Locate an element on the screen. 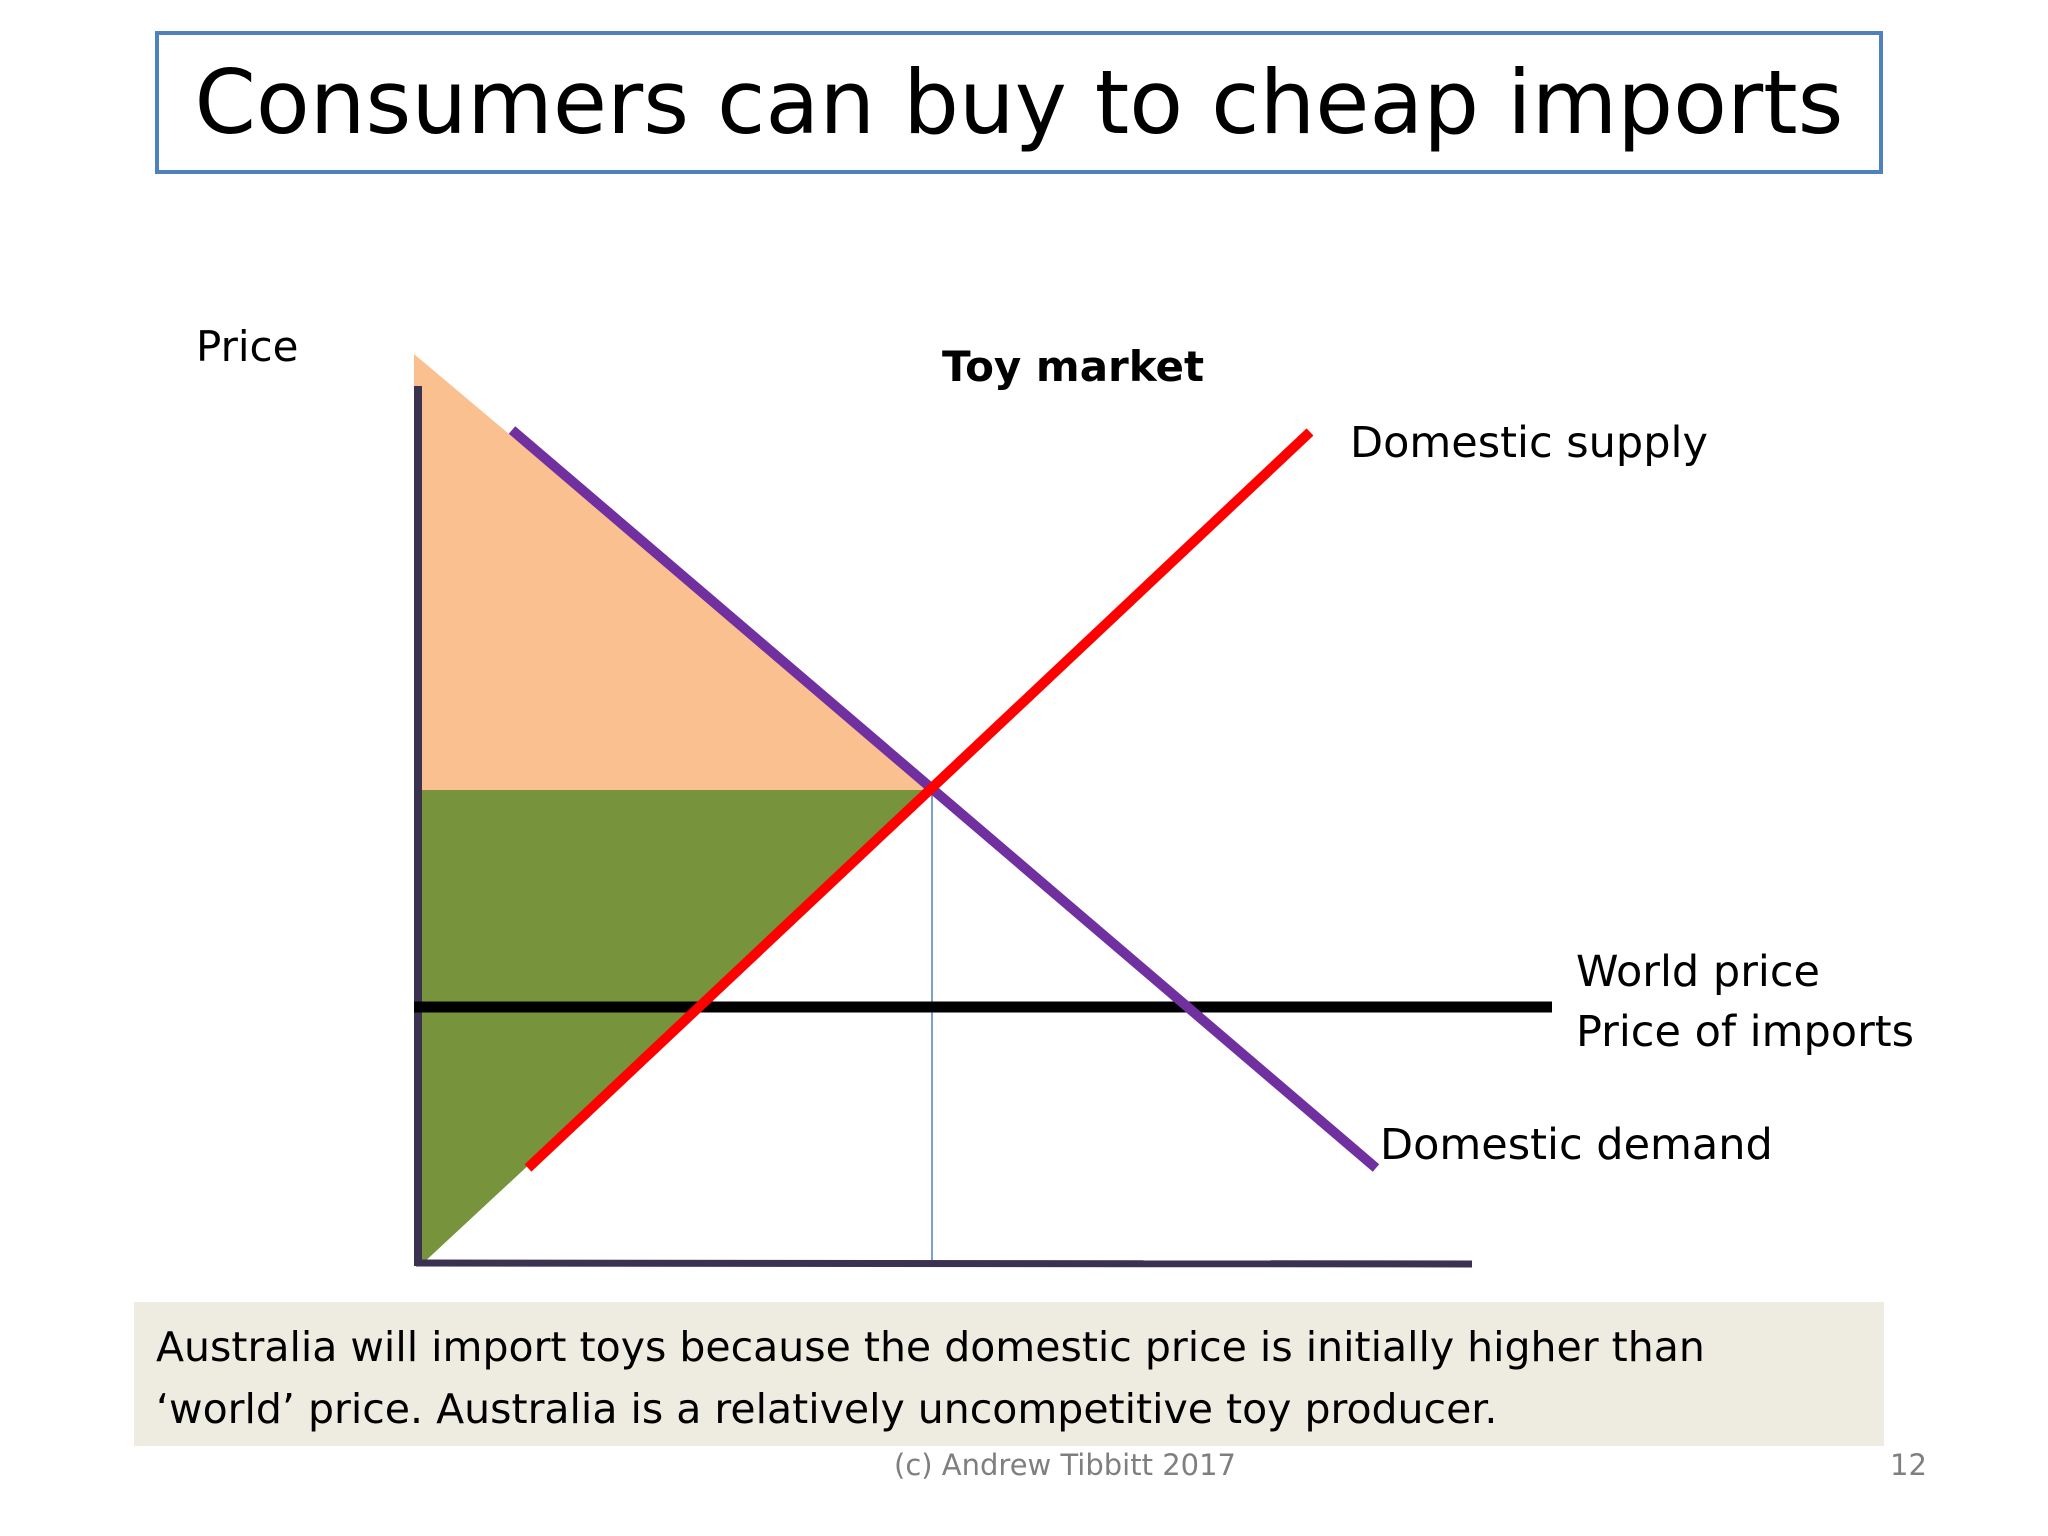 The image size is (2048, 1536). demand-label: Domestic demand is located at coordinates (1576, 1145).